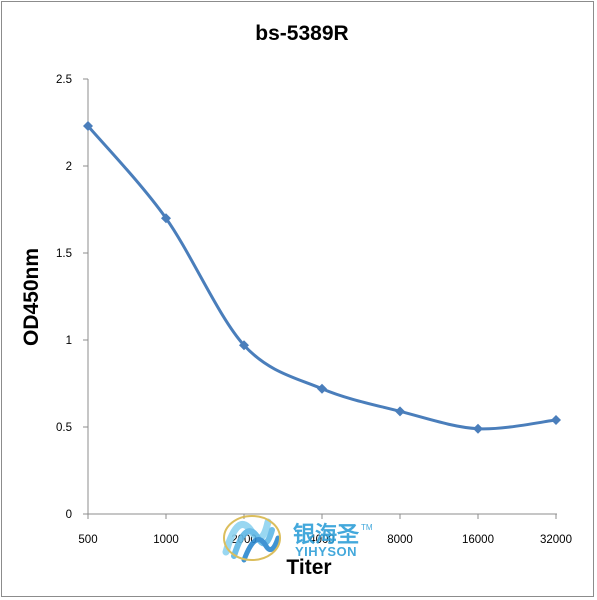 This screenshot has width=597, height=600. Describe the element at coordinates (400, 540) in the screenshot. I see `x-tick-label: 8000` at that location.